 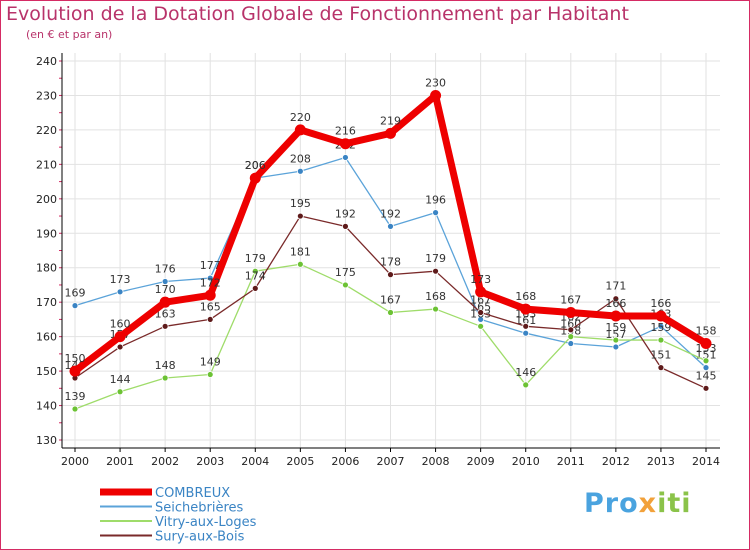 I want to click on x-tick-label: 2004, so click(x=255, y=461).